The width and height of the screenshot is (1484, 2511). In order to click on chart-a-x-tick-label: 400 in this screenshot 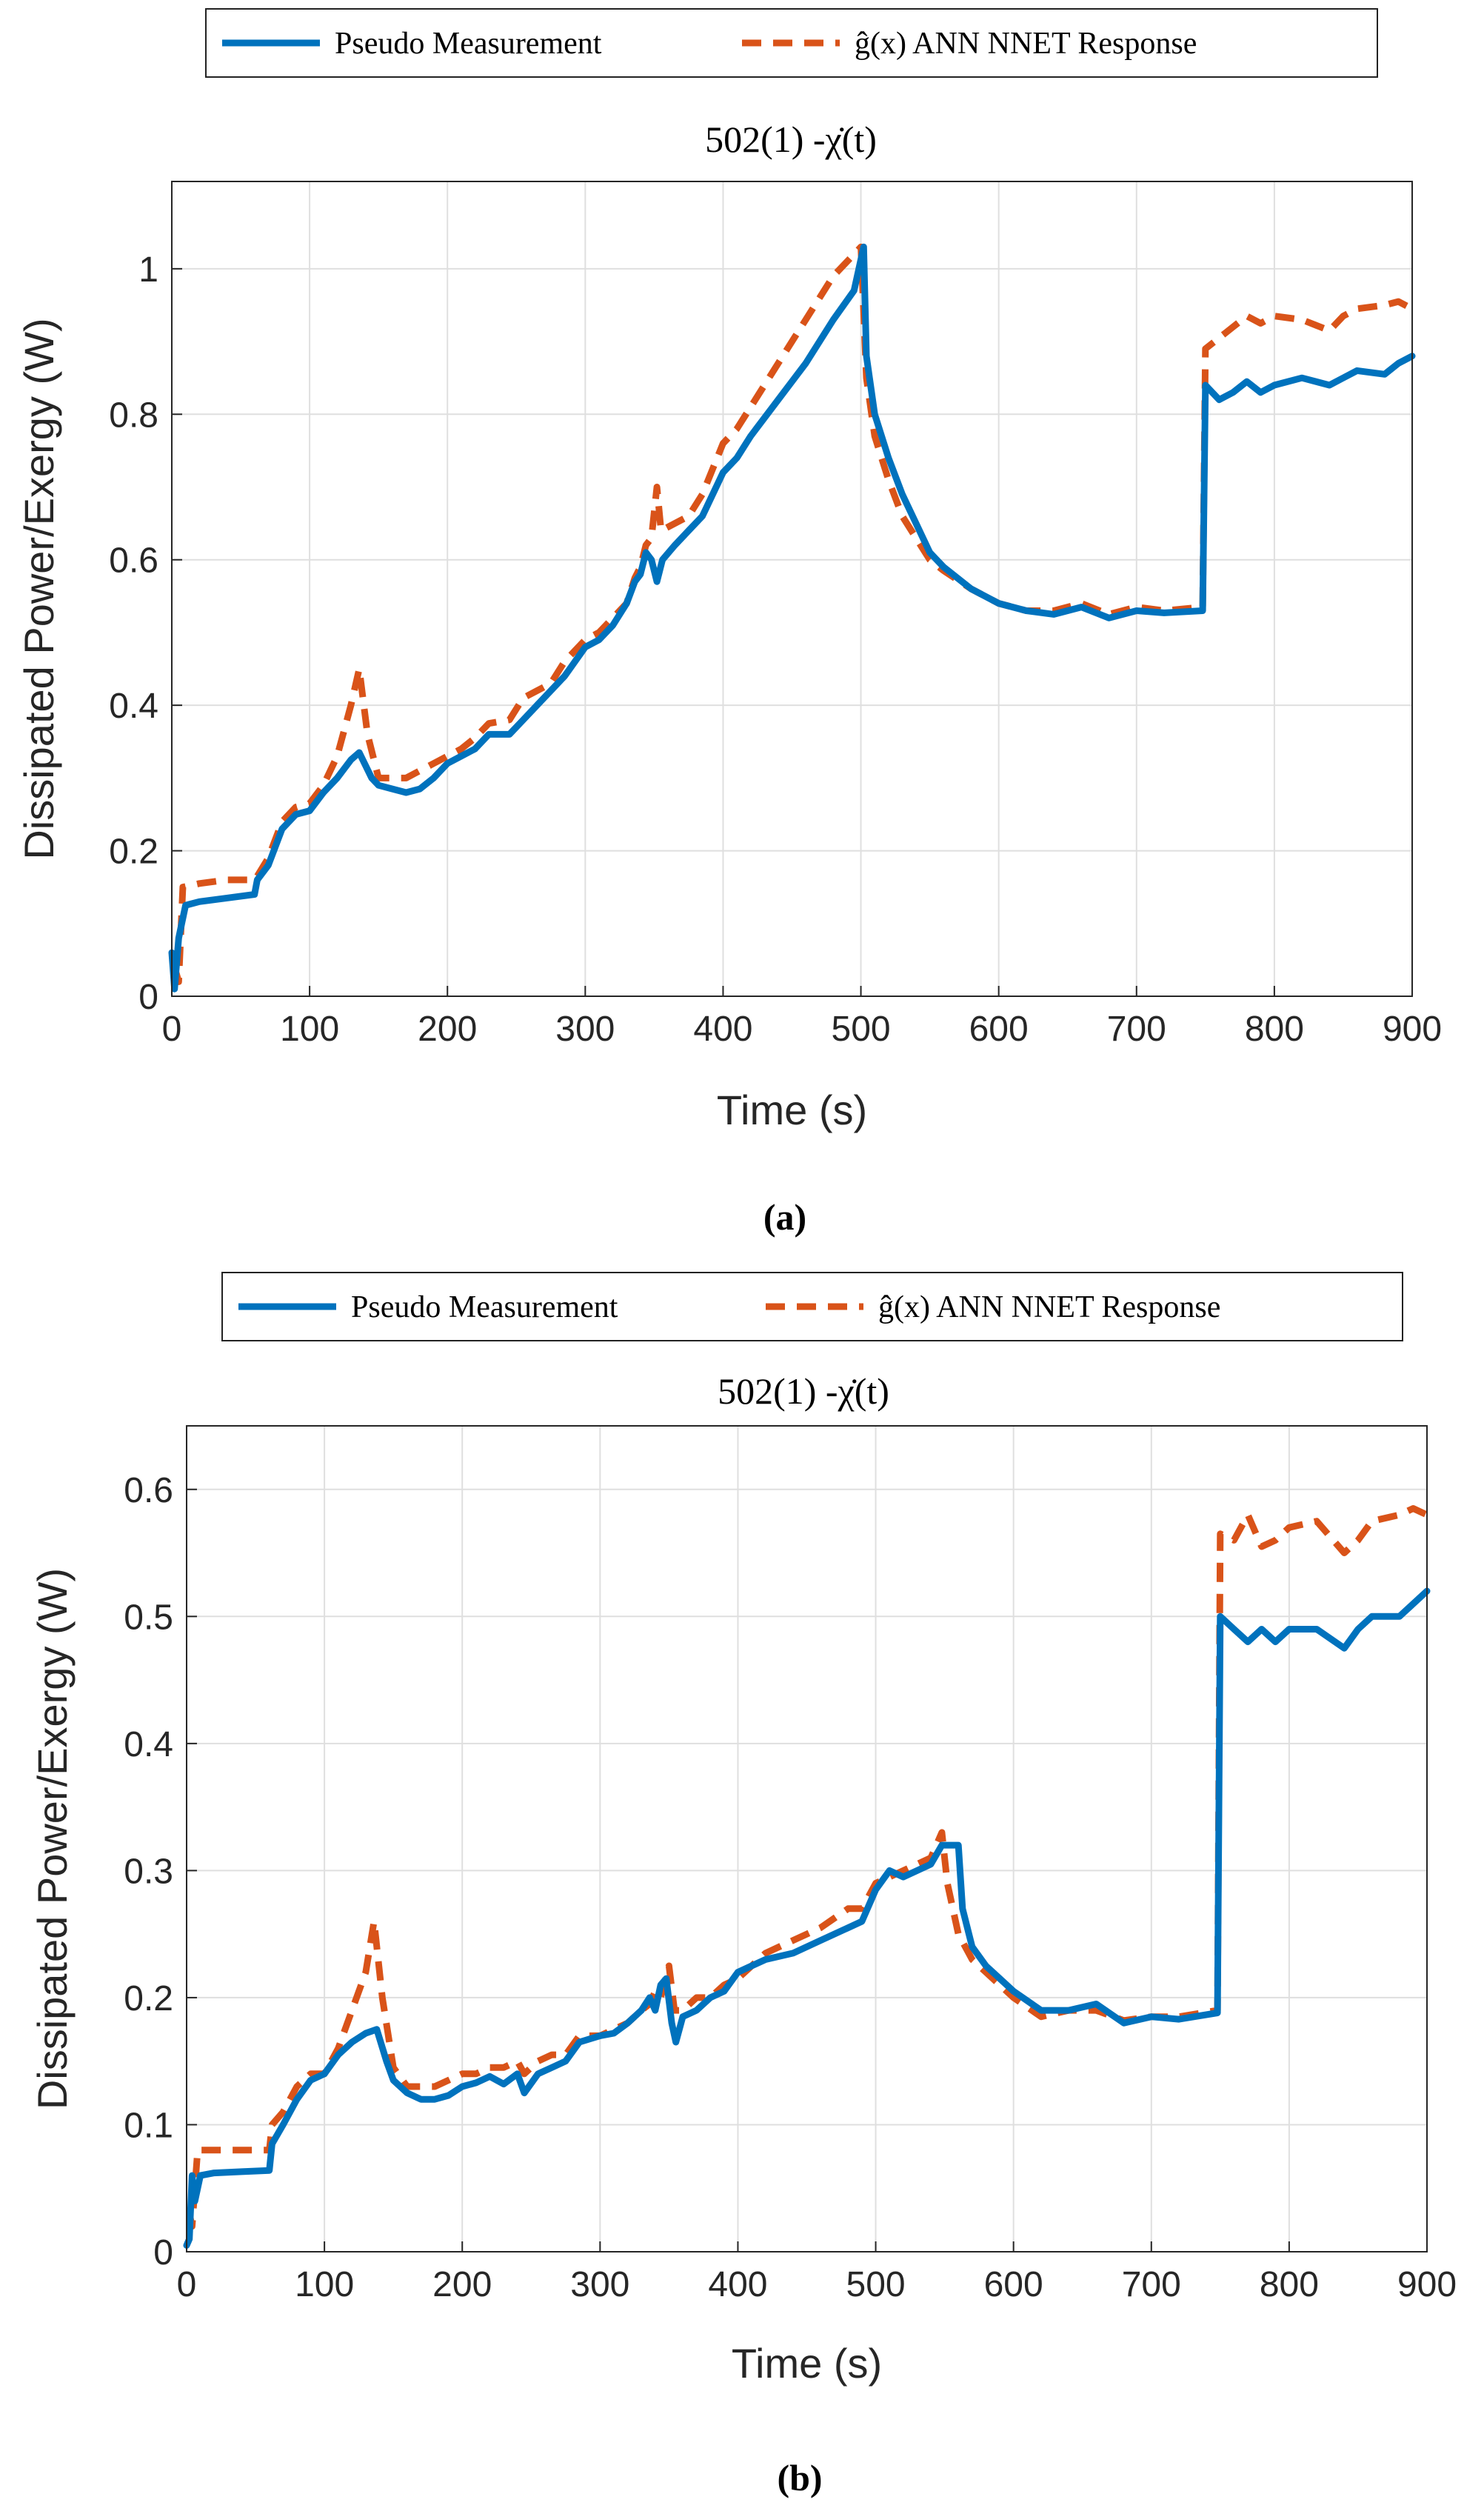, I will do `click(722, 1029)`.